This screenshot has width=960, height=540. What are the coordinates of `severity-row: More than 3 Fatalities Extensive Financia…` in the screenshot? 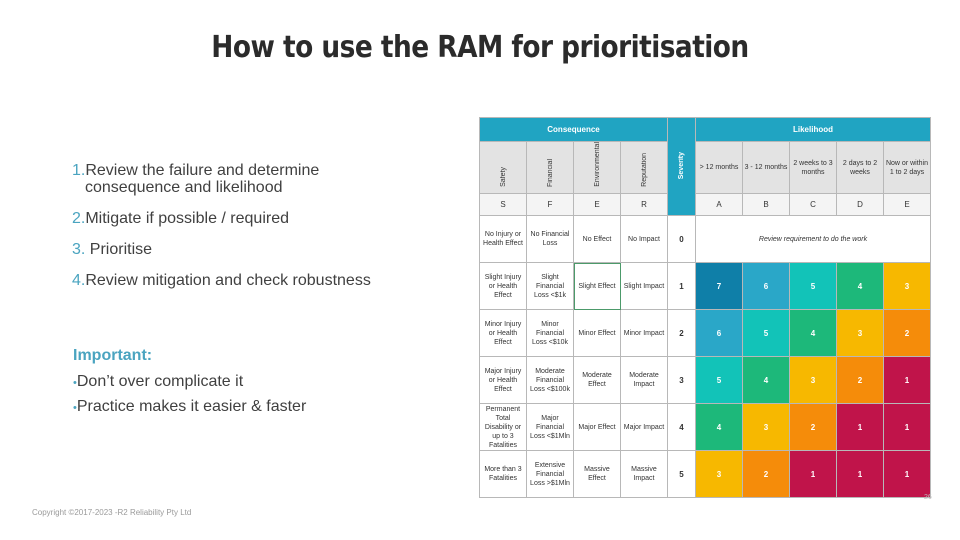 It's located at (705, 474).